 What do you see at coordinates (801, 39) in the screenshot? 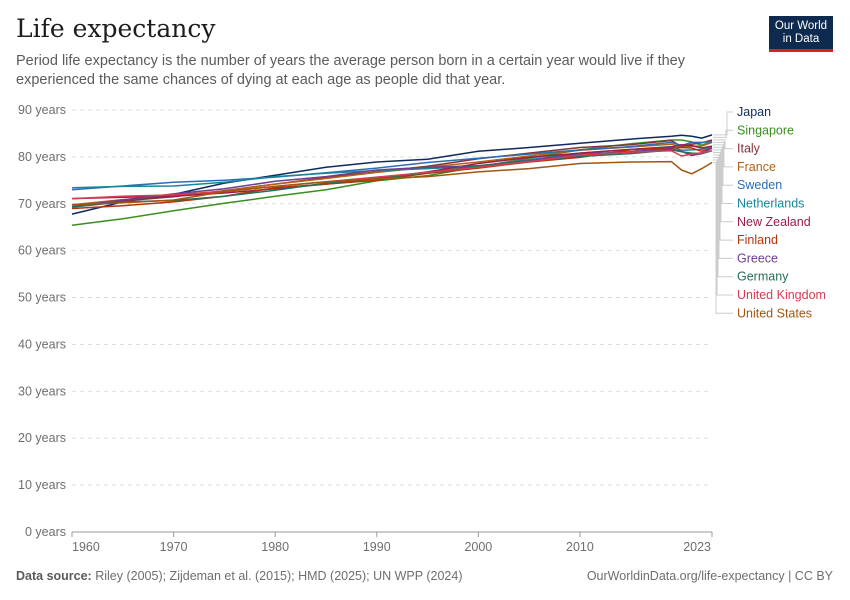
I see `logo-line-2: in Data` at bounding box center [801, 39].